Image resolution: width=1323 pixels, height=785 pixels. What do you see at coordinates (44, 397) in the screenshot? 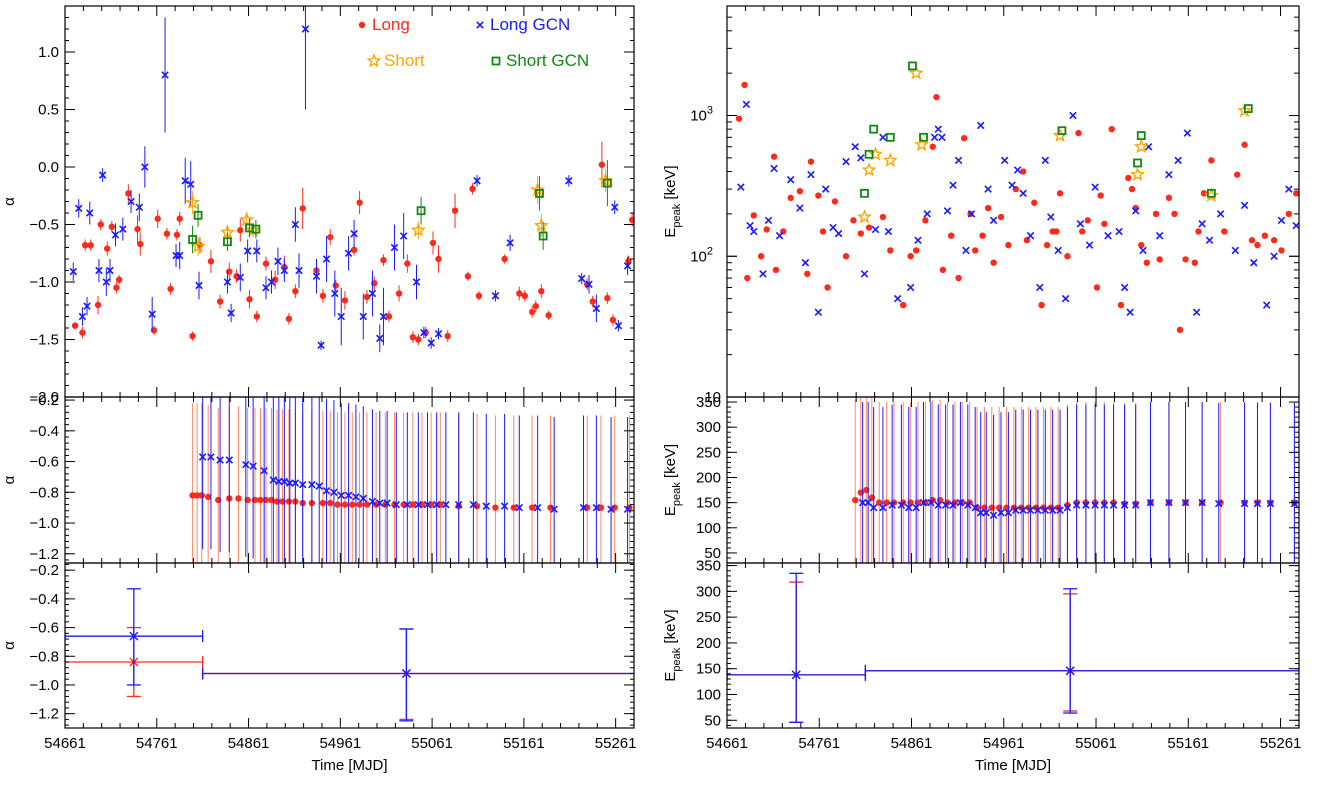
I see `y-tick-label: −2.0` at bounding box center [44, 397].